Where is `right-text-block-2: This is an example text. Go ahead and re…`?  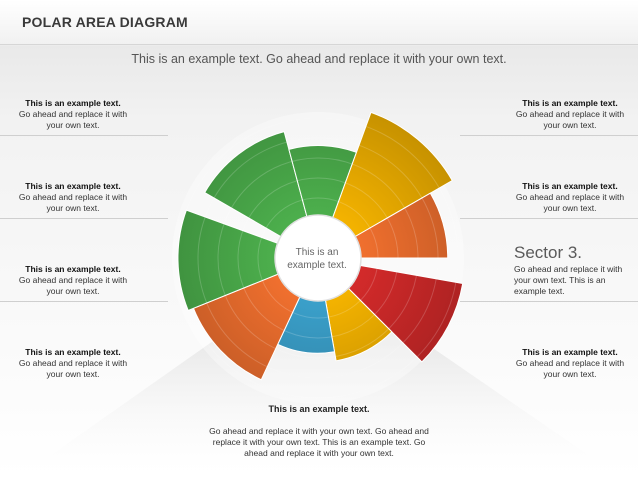
right-text-block-2: This is an example text. Go ahead and re… is located at coordinates (570, 197).